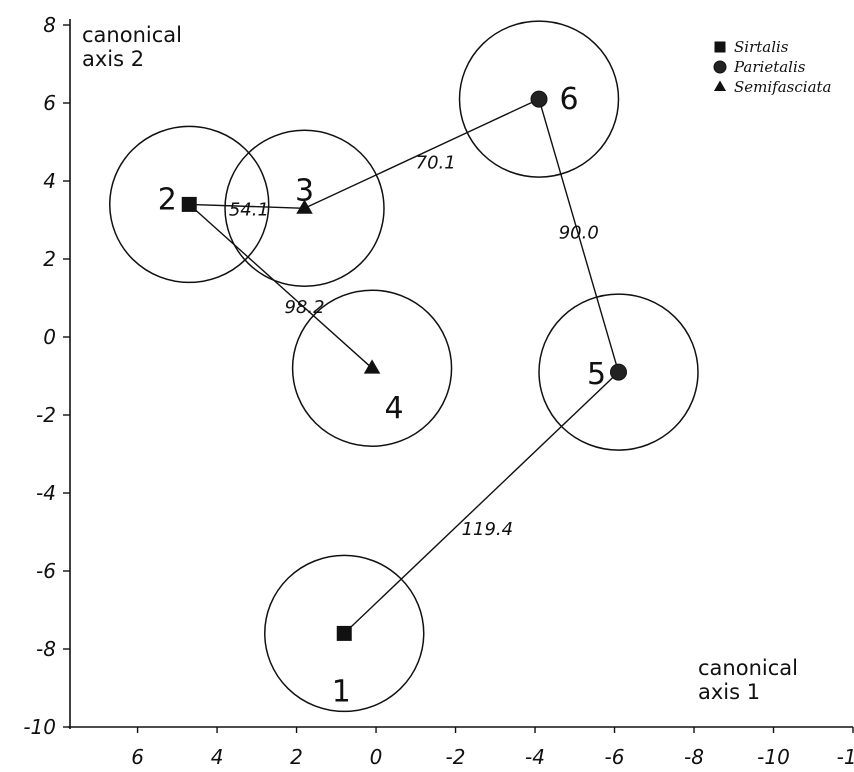 This screenshot has width=854, height=772. I want to click on y-tick-label: 2, so click(49, 259).